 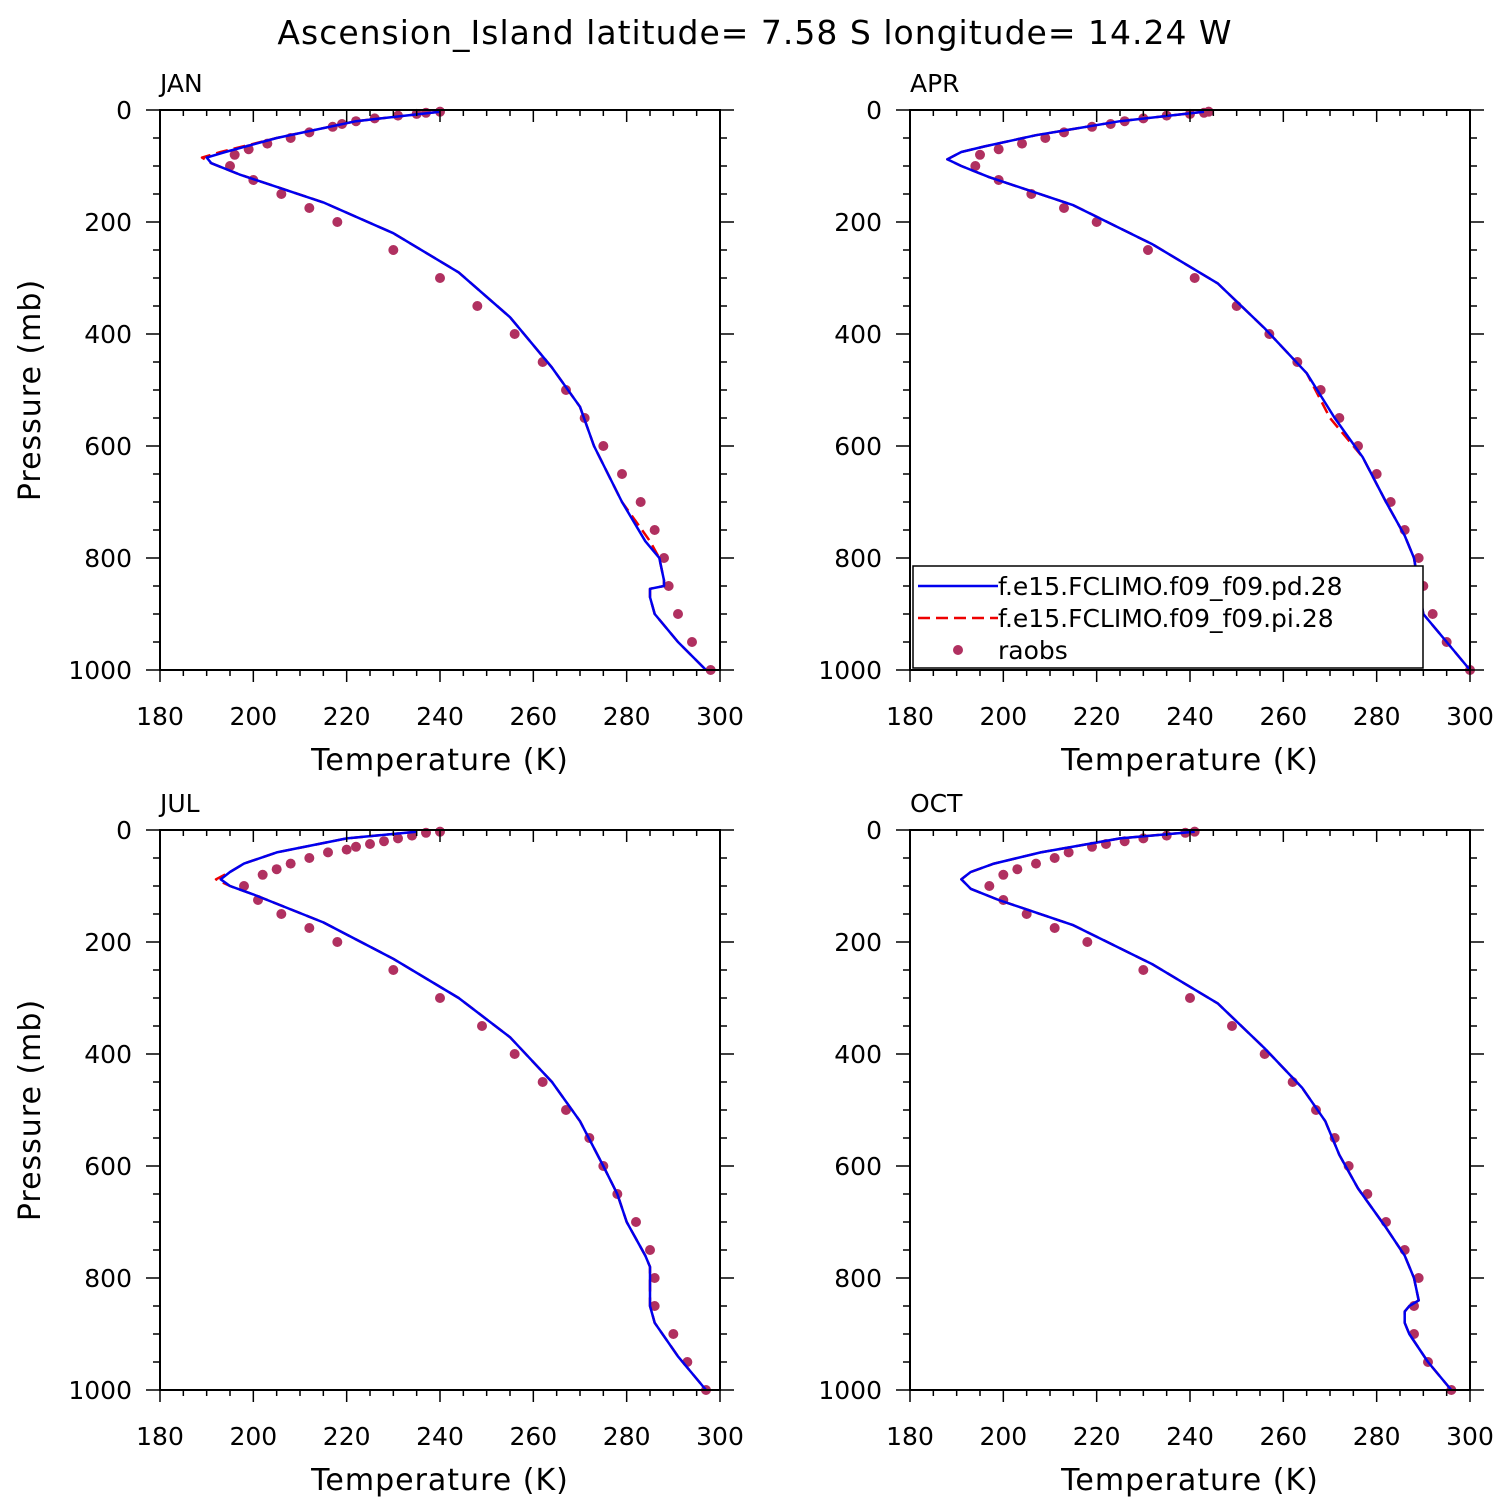 I want to click on panel-label: APR, so click(x=935, y=83).